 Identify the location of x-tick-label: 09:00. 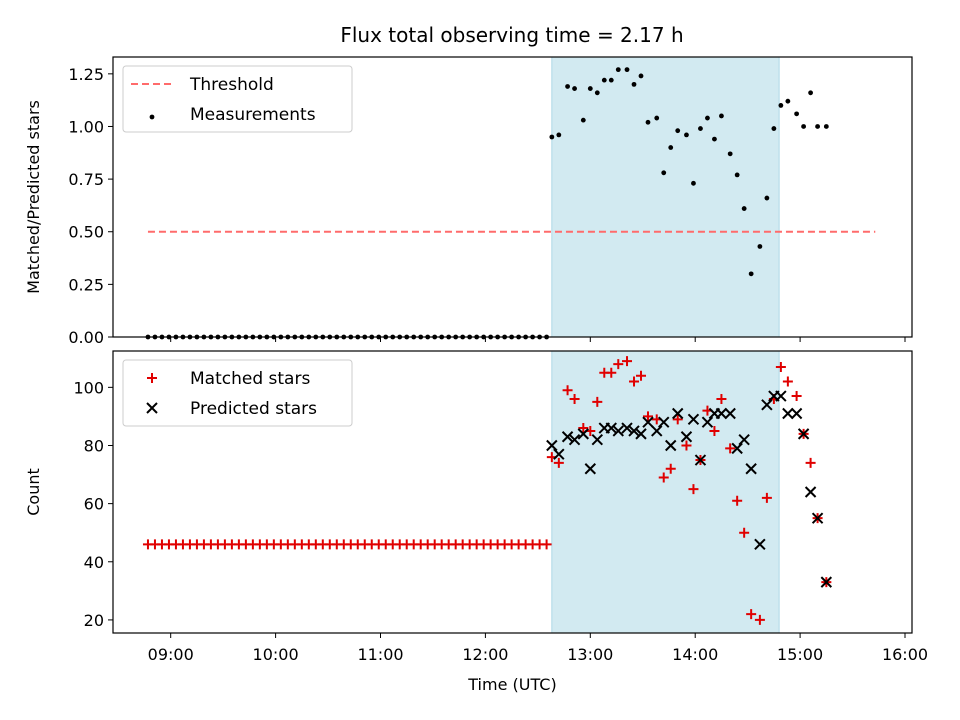
(171, 654).